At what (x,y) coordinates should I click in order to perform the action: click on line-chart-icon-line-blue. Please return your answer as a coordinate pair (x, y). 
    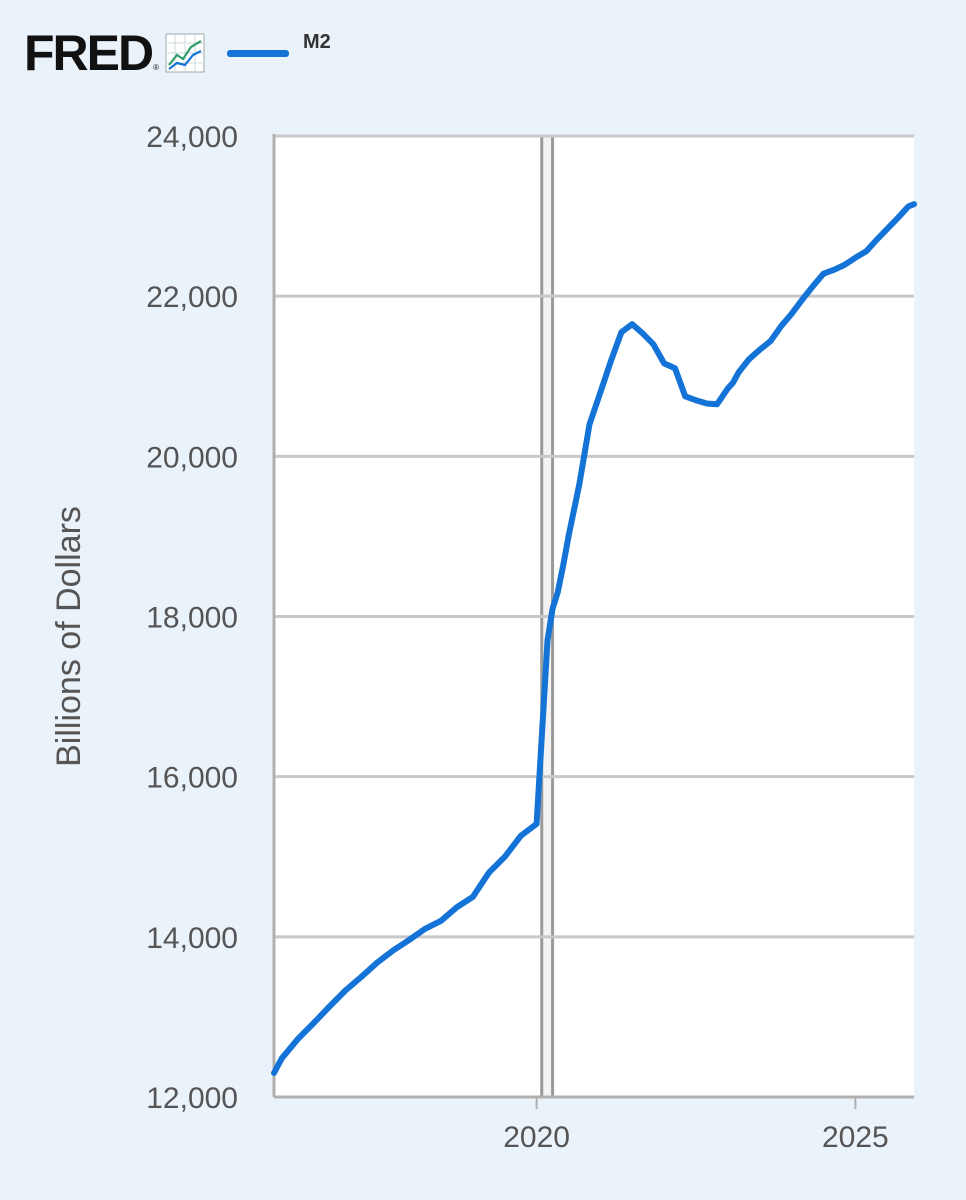
    Looking at the image, I should click on (185, 60).